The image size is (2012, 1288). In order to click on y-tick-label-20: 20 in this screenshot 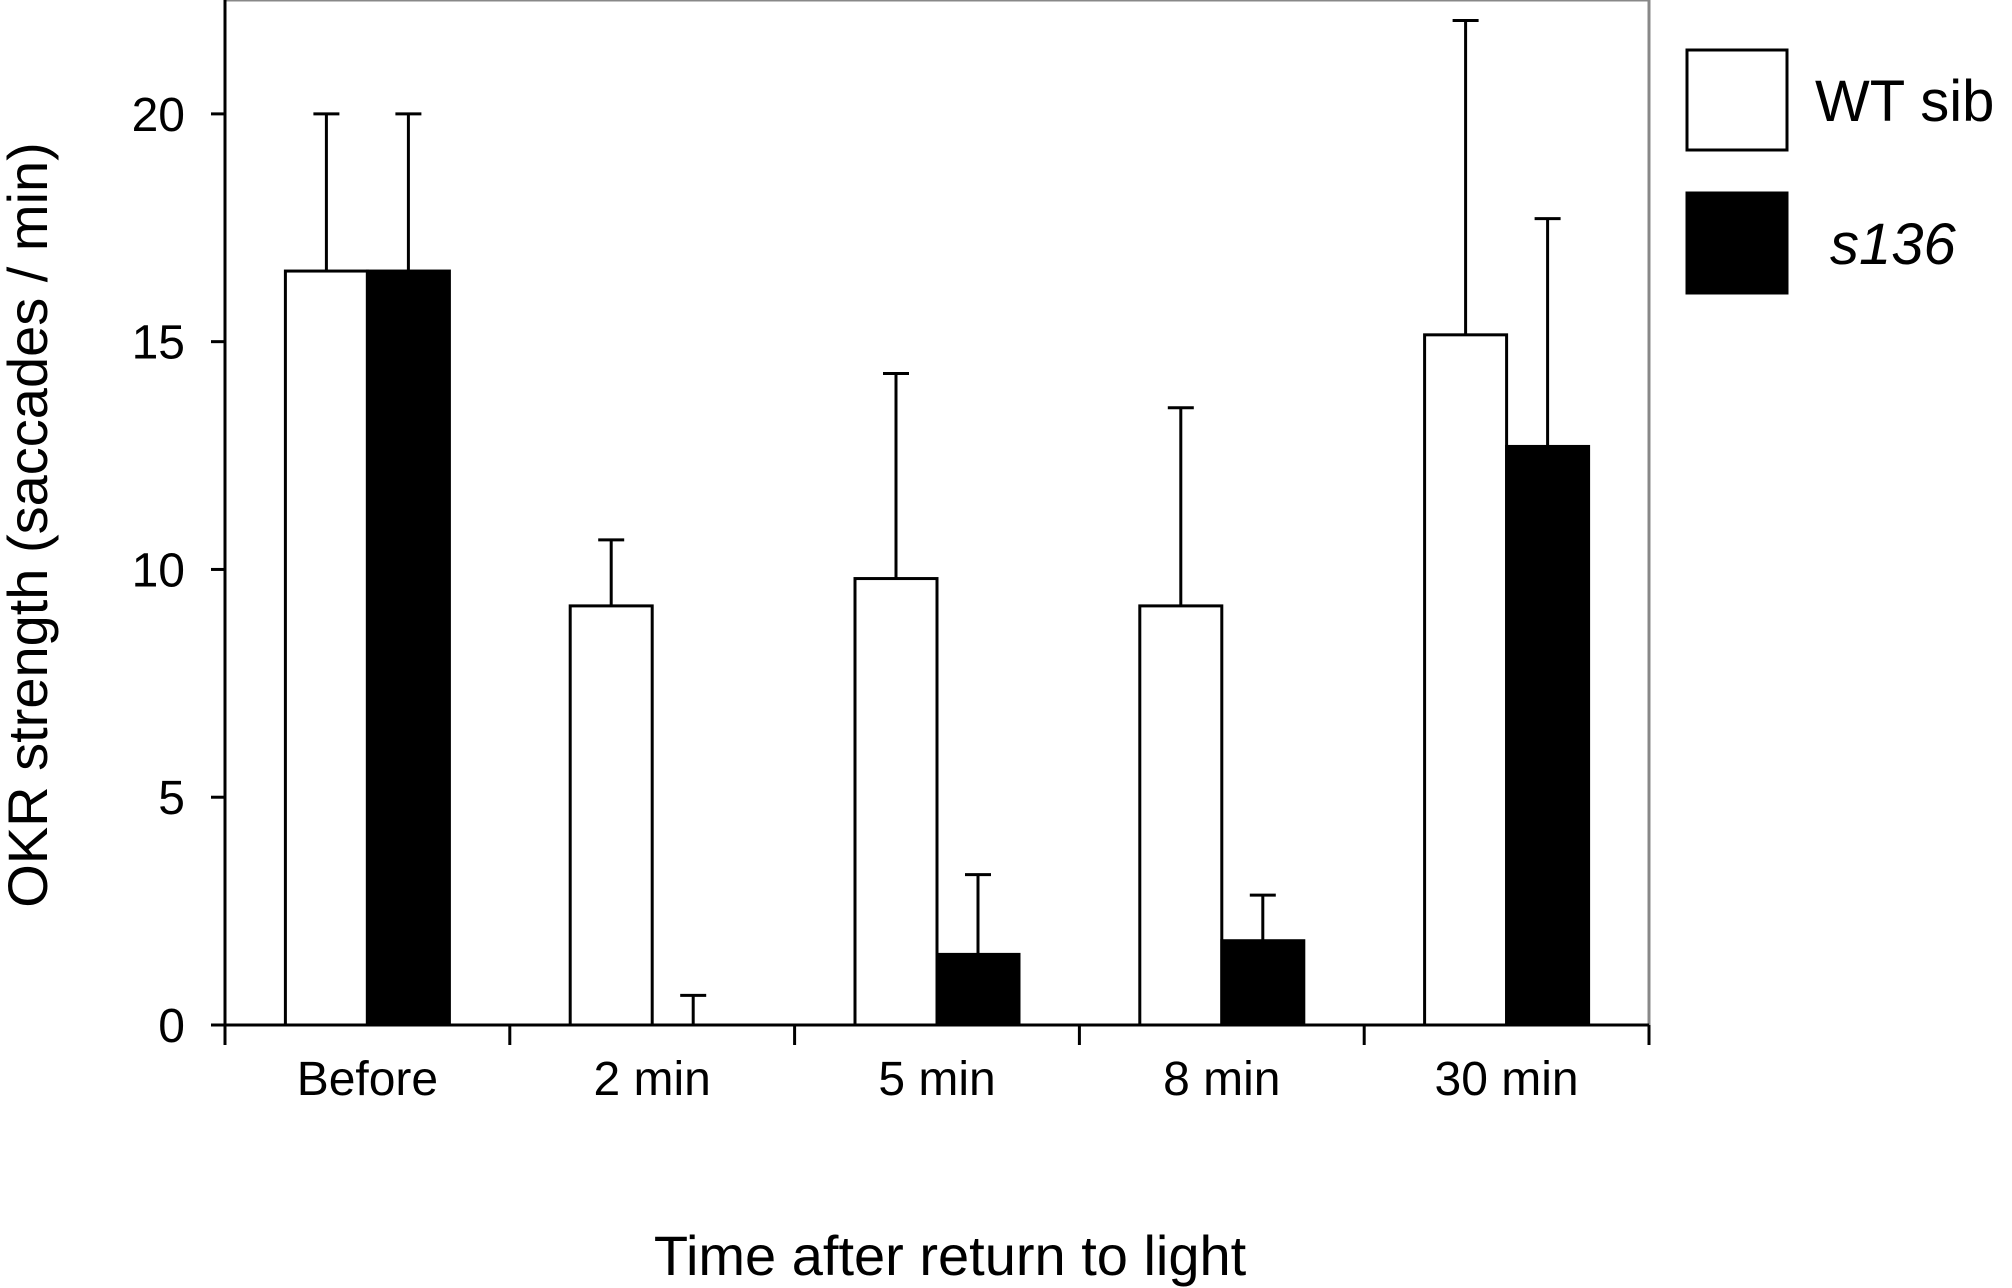, I will do `click(158, 115)`.